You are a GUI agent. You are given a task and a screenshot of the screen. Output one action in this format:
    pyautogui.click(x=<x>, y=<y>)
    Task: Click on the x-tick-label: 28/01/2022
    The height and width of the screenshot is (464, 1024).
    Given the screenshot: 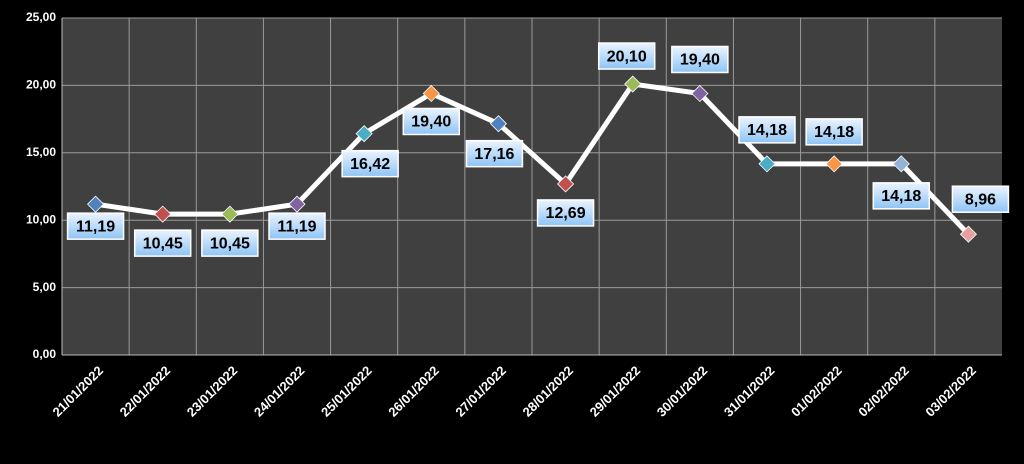 What is the action you would take?
    pyautogui.click(x=547, y=391)
    